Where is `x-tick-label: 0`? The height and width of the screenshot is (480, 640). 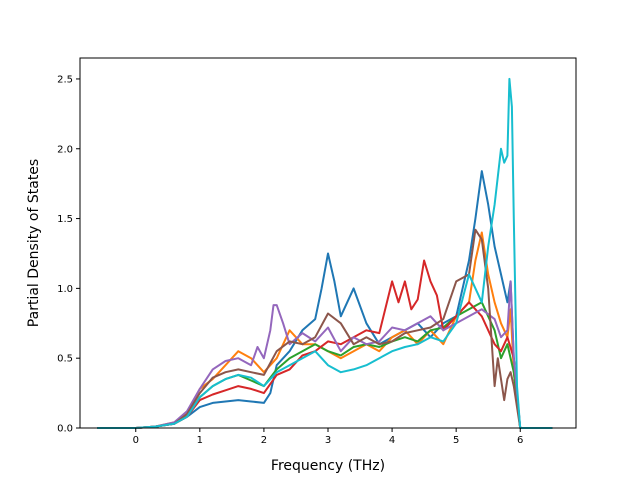 x-tick-label: 0 is located at coordinates (136, 440).